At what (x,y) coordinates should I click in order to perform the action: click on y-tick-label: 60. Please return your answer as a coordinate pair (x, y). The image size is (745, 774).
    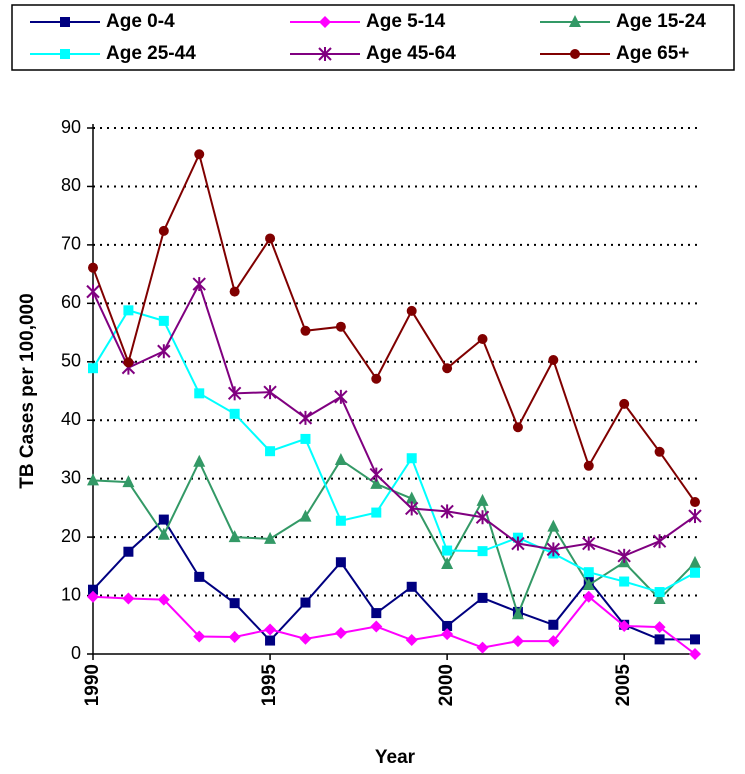
    Looking at the image, I should click on (71, 302).